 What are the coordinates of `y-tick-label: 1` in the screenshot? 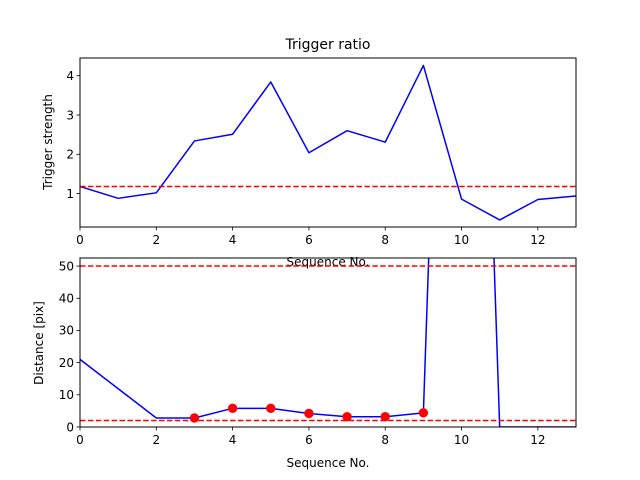 It's located at (70, 194).